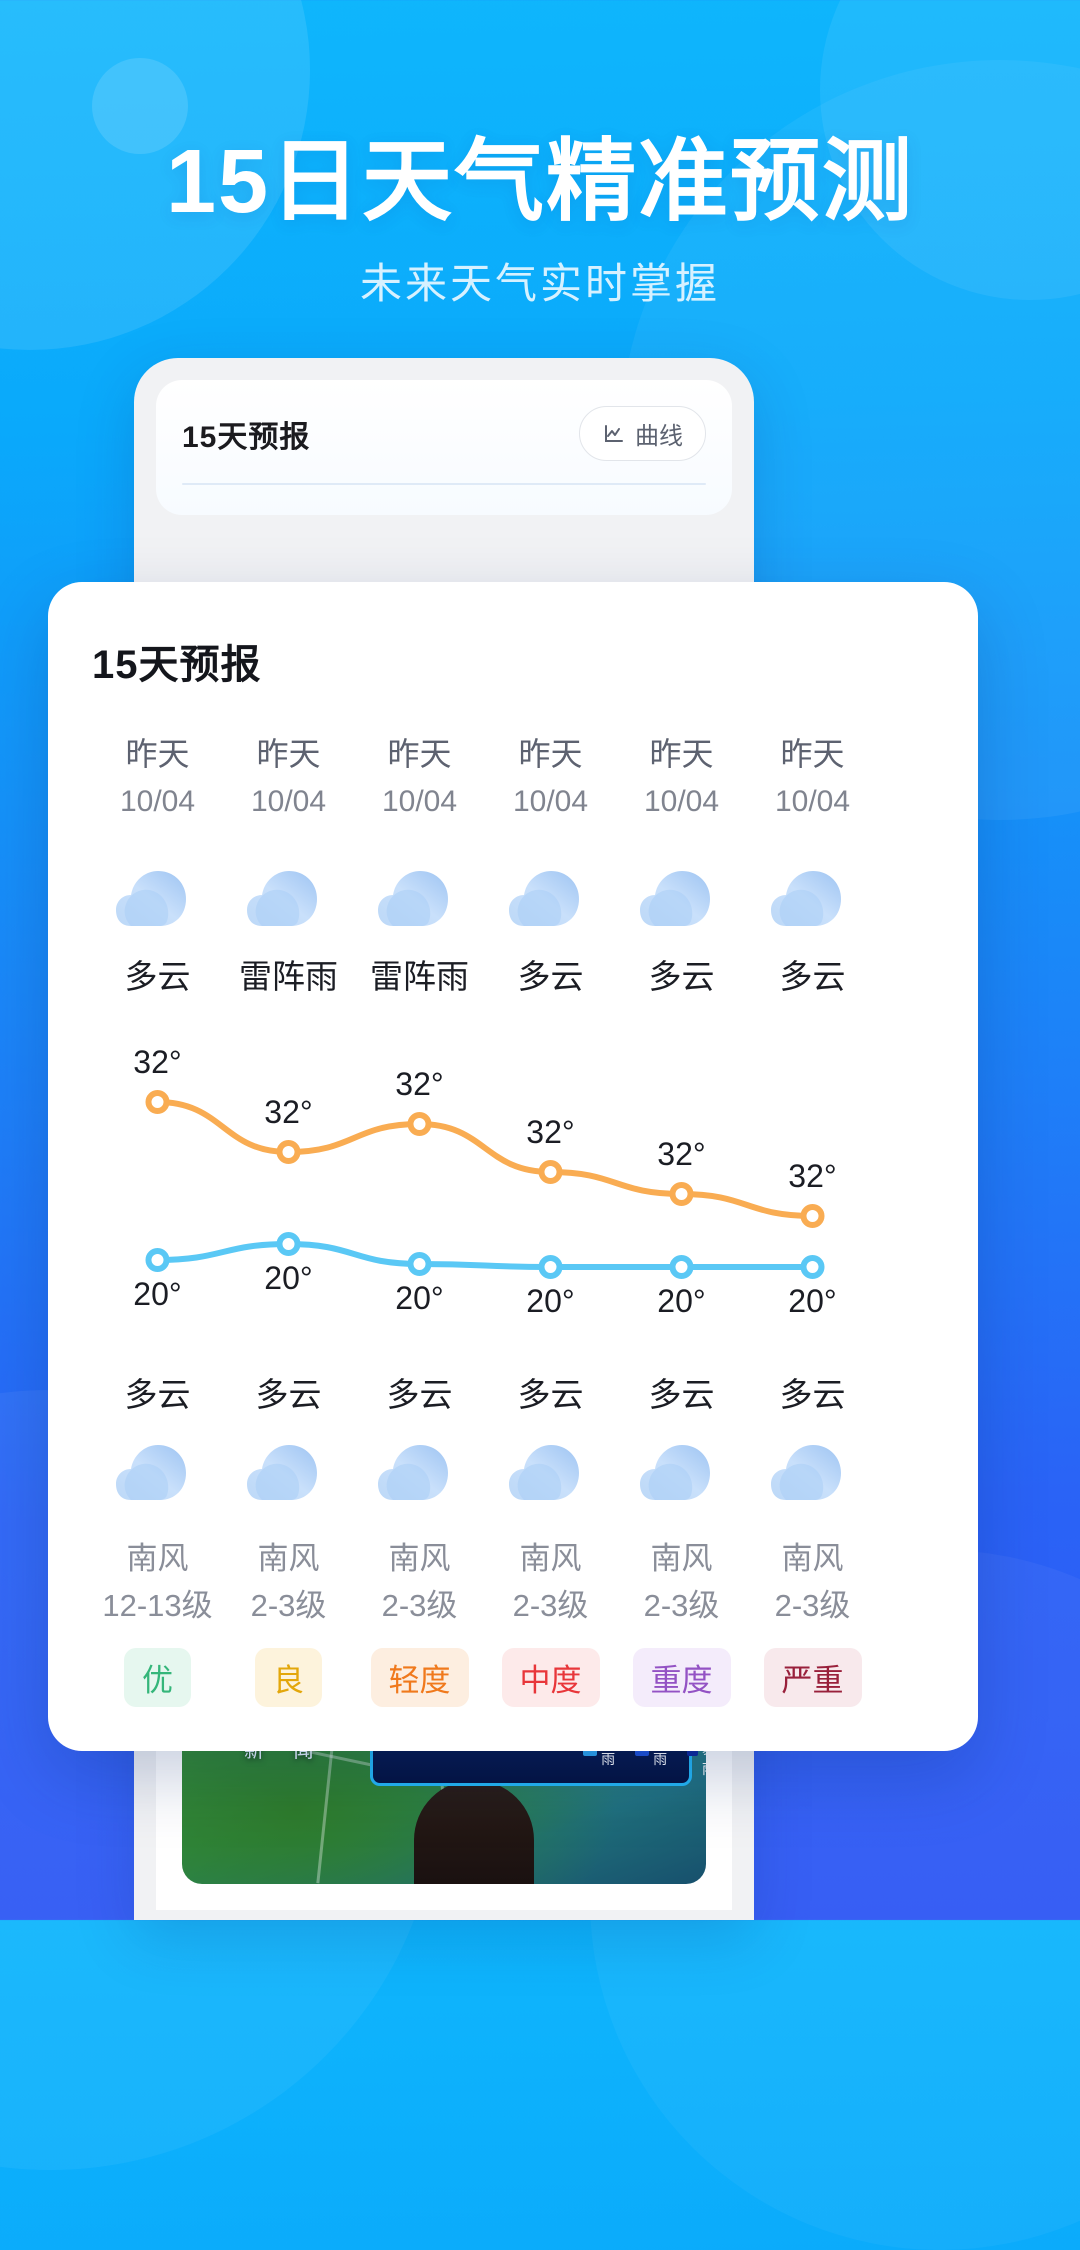 The height and width of the screenshot is (2250, 1080). Describe the element at coordinates (642, 433) in the screenshot. I see `curve-toggle-button: 曲线` at that location.